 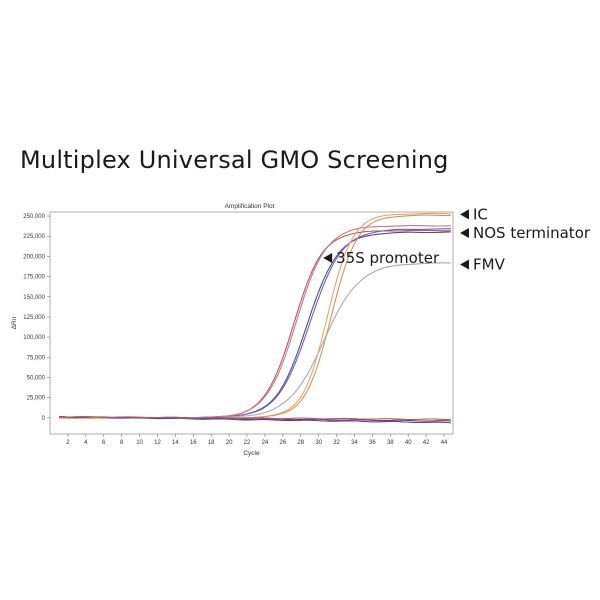 What do you see at coordinates (68, 443) in the screenshot?
I see `x-tick-label: 2` at bounding box center [68, 443].